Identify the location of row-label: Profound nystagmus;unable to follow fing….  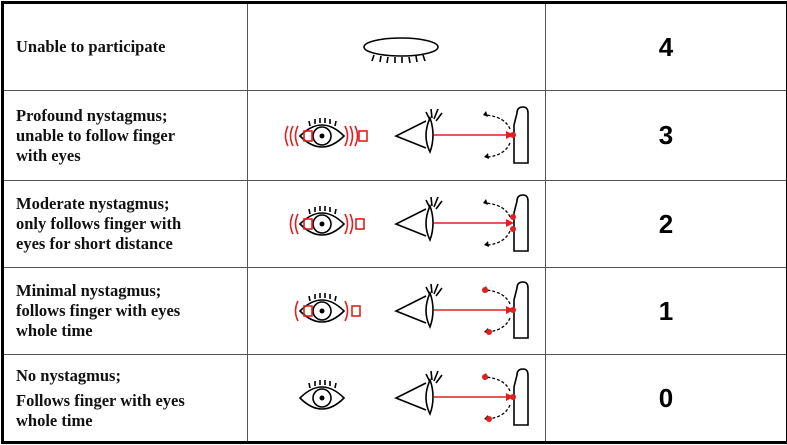
(125, 136).